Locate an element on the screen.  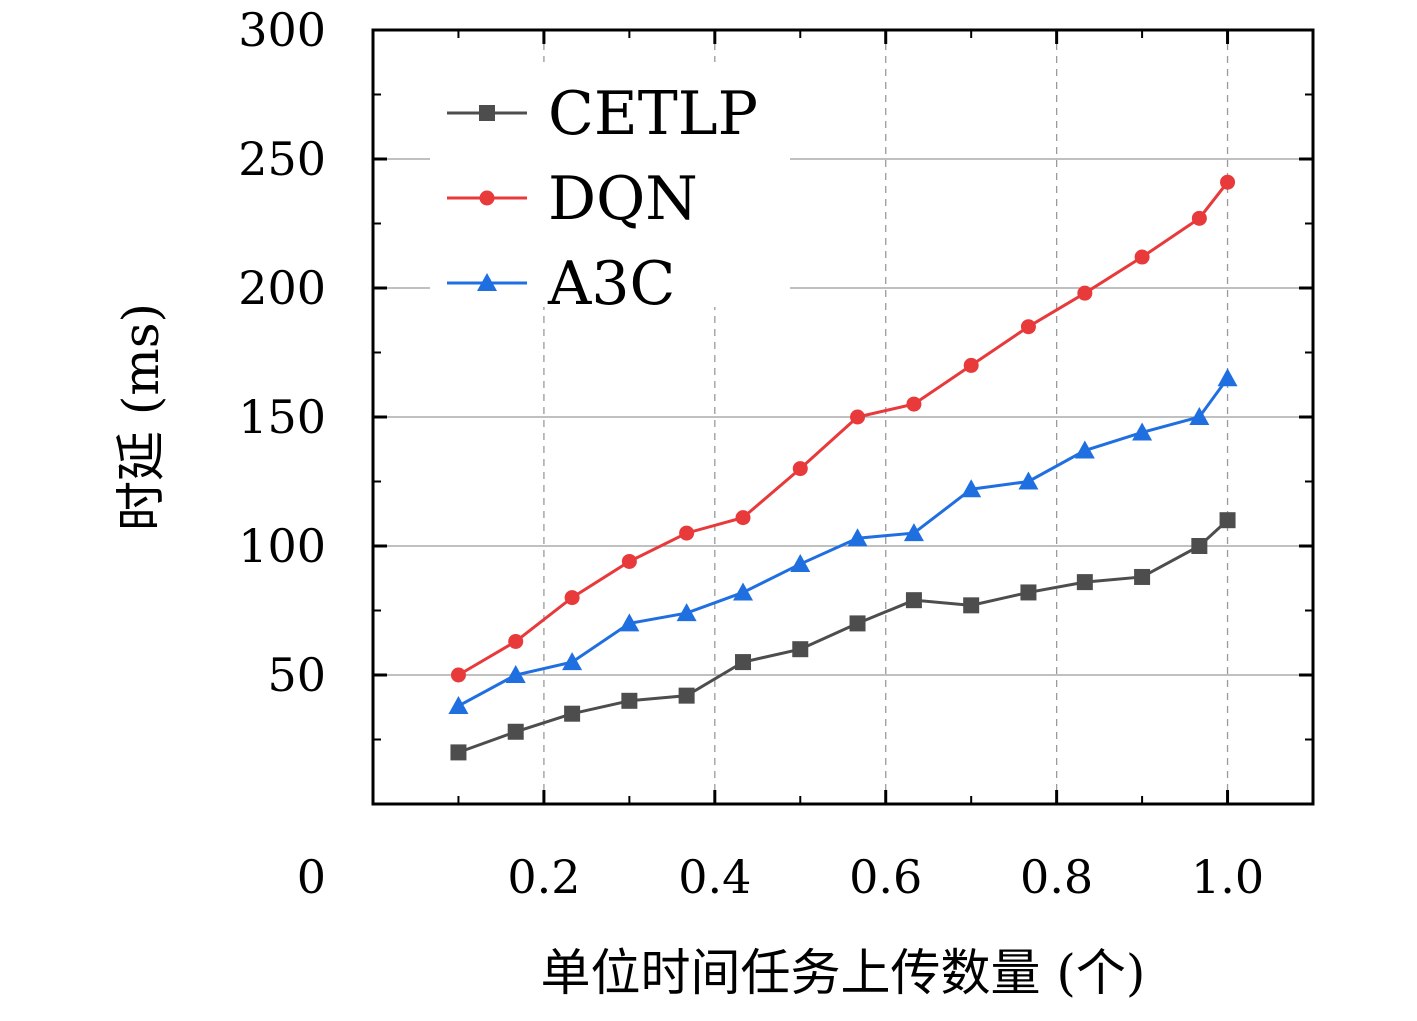
x-tick-label: 1.0 is located at coordinates (1227, 877).